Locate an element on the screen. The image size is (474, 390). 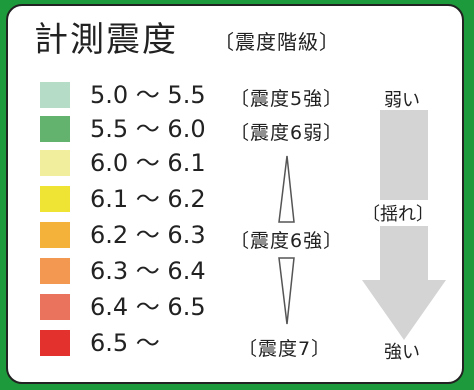
range-label: 6.4 〜 6.5 is located at coordinates (148, 307).